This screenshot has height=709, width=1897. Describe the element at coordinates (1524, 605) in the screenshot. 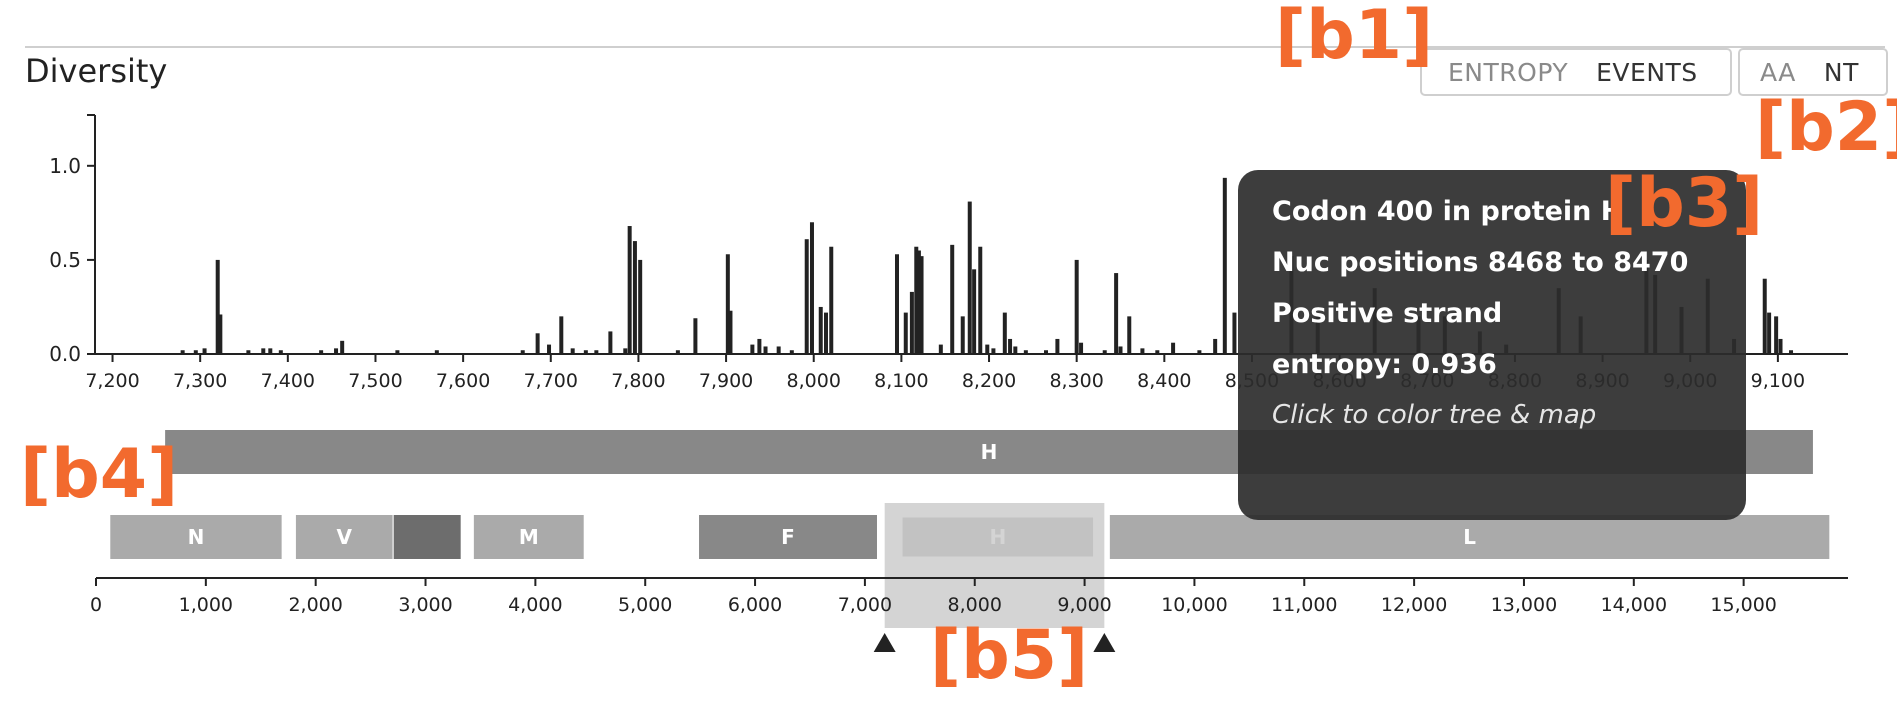

I see `genome-x-tick-label: 13,000` at that location.